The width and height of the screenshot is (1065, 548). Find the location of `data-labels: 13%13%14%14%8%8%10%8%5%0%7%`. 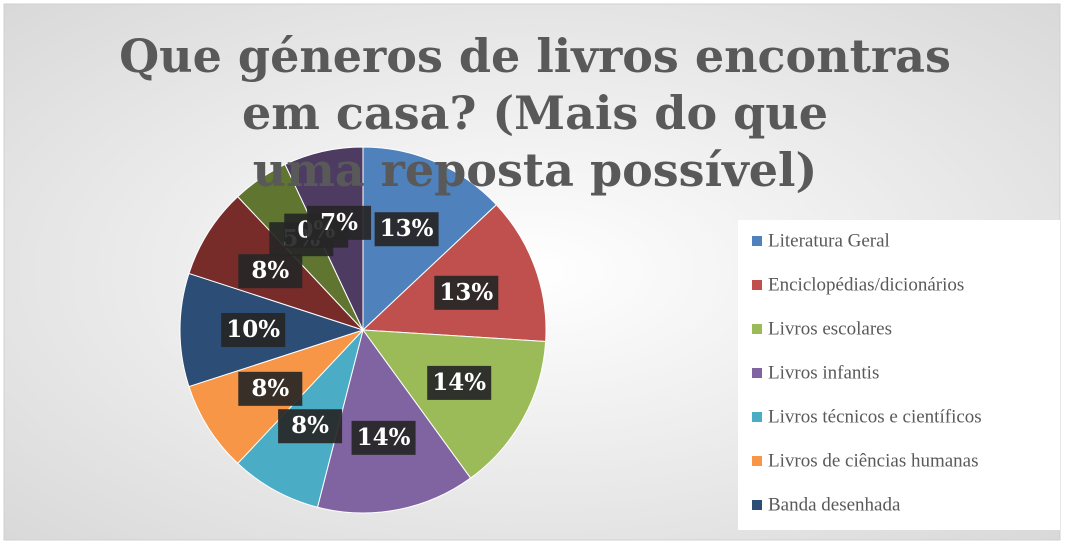

data-labels: 13%13%14%14%8%8%10%8%5%0%7% is located at coordinates (360, 330).